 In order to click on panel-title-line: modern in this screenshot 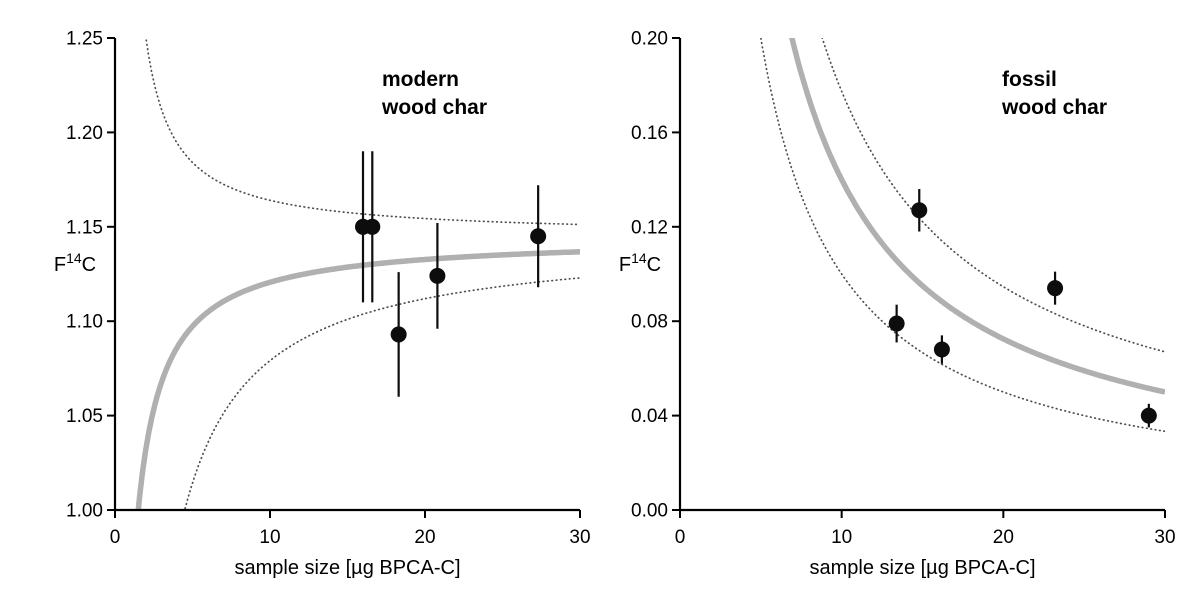, I will do `click(420, 79)`.